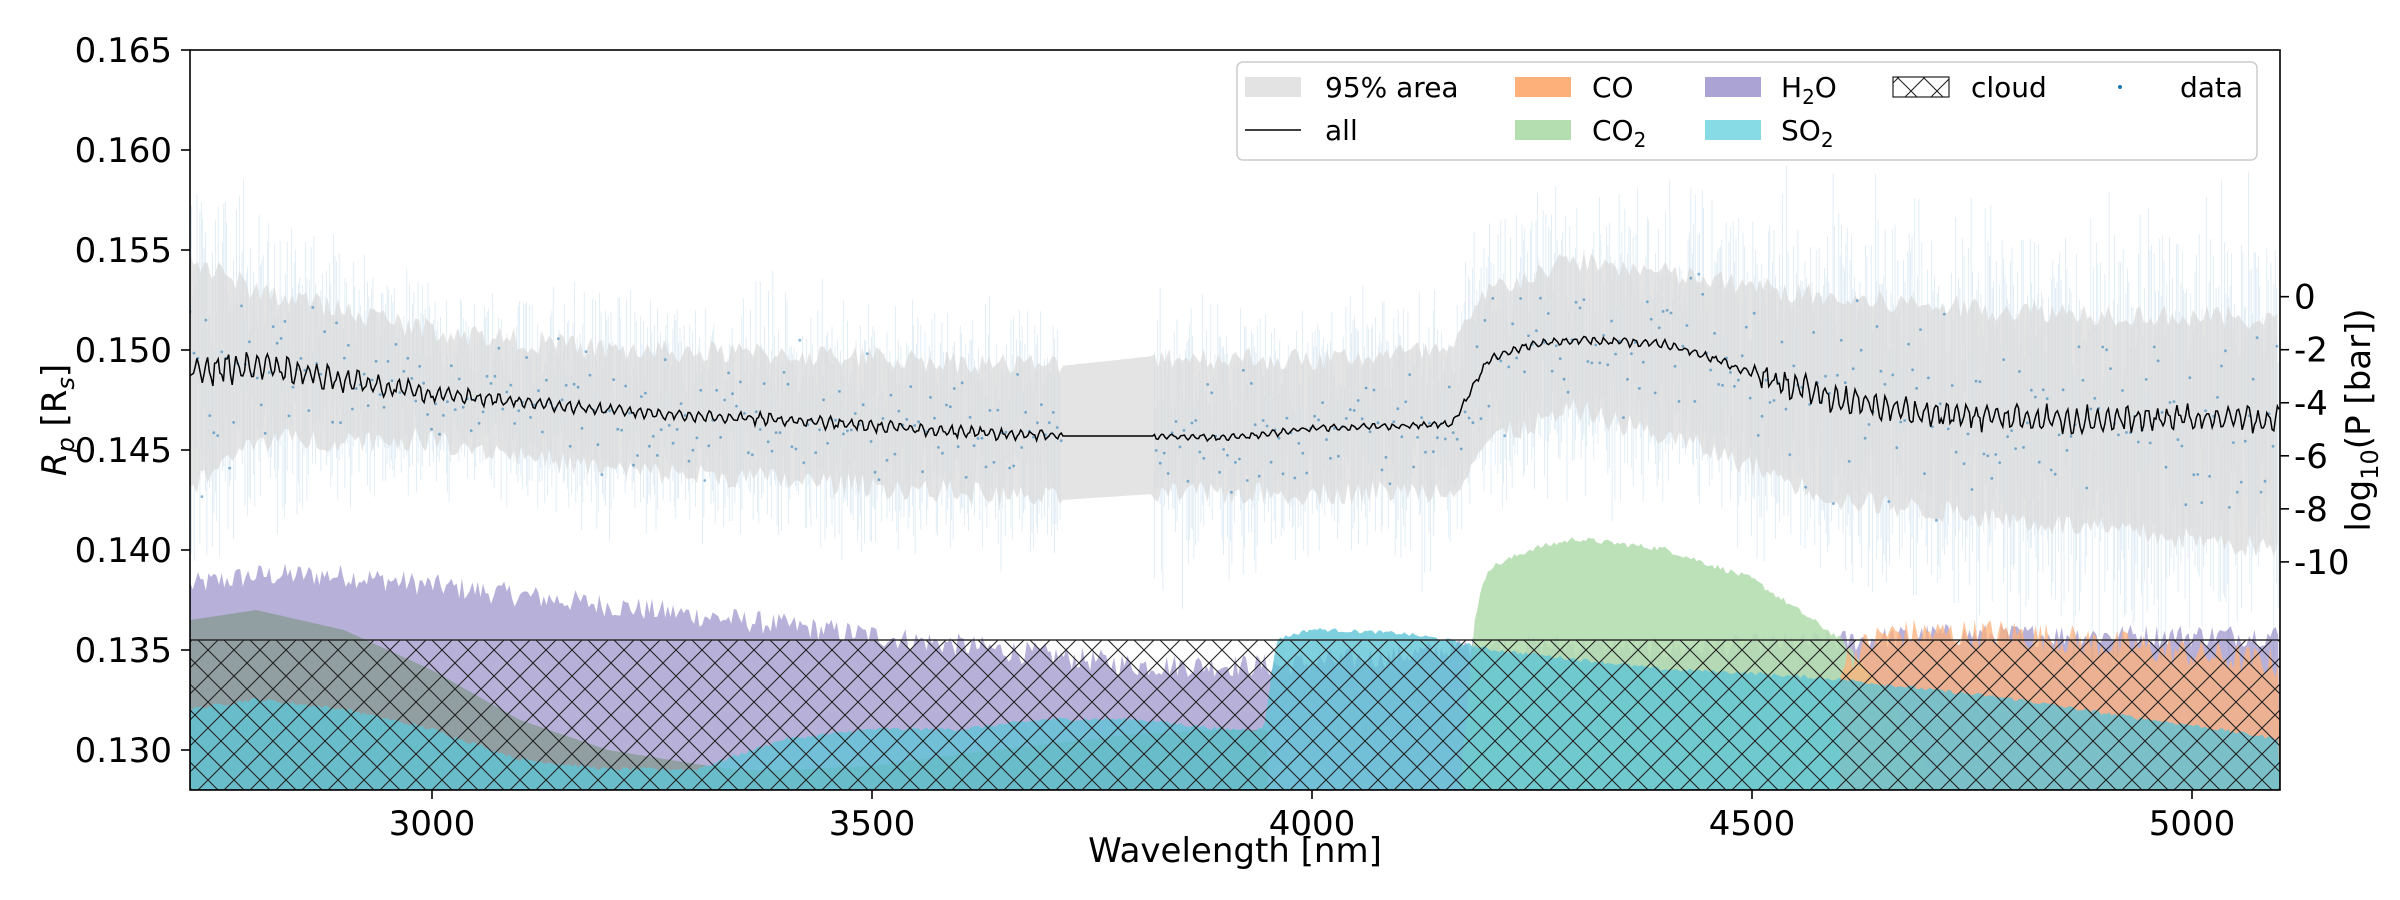 The height and width of the screenshot is (900, 2400). Describe the element at coordinates (1235, 851) in the screenshot. I see `x-axis-title: Wavelength [nm]` at that location.